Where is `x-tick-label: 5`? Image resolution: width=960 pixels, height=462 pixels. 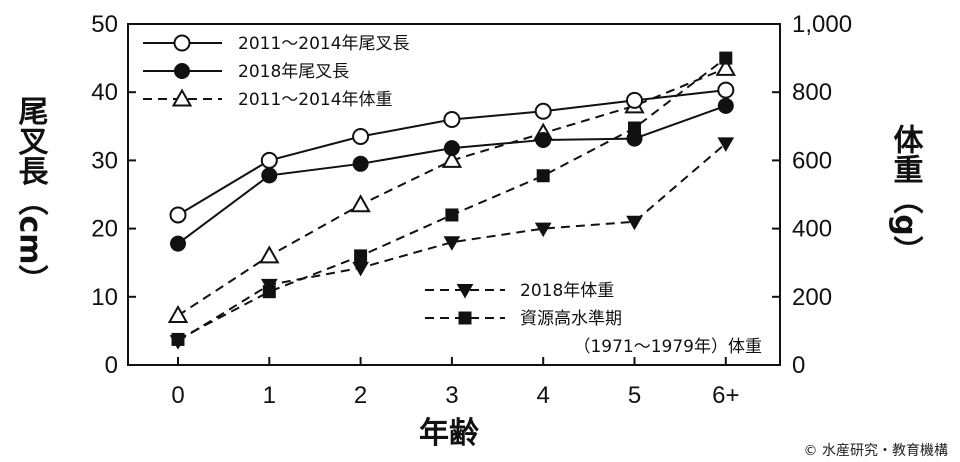 x-tick-label: 5 is located at coordinates (634, 395).